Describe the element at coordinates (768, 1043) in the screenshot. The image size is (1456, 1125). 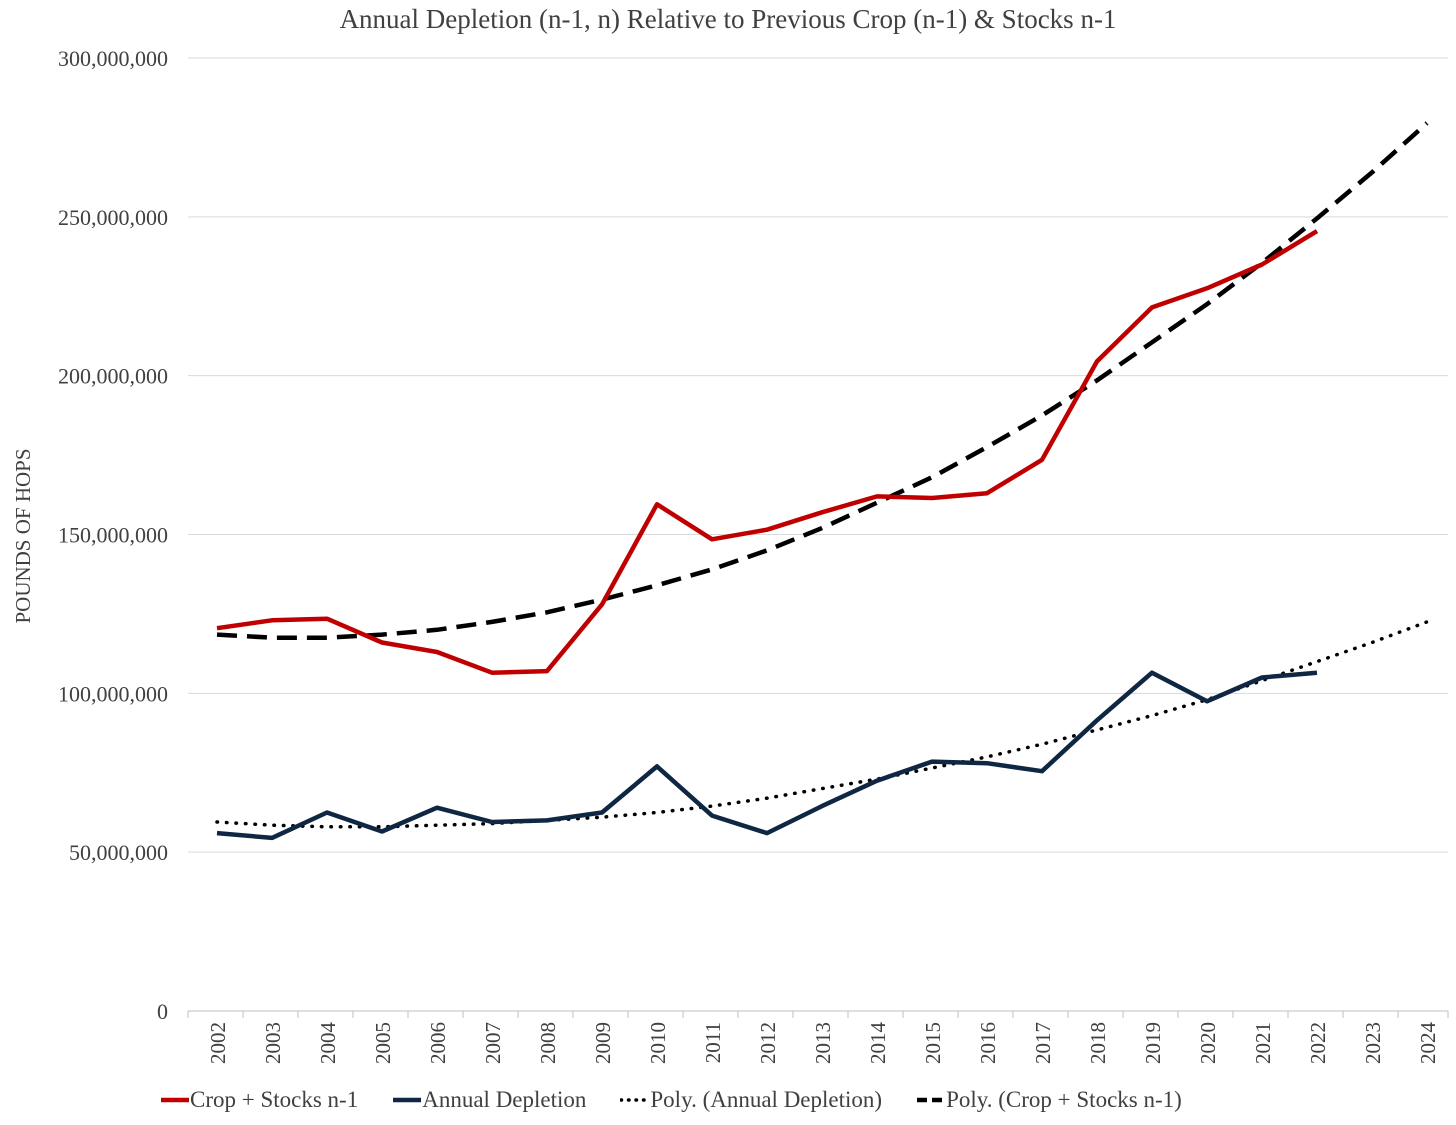
I see `x-tick-label: 2012` at that location.